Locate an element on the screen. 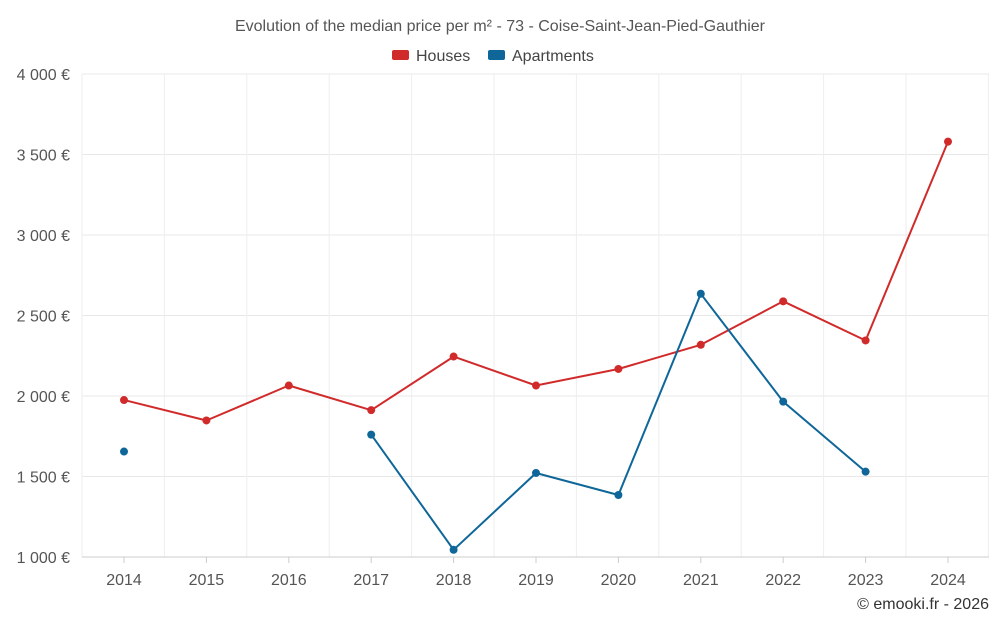  point-apartments-2014 is located at coordinates (124, 451).